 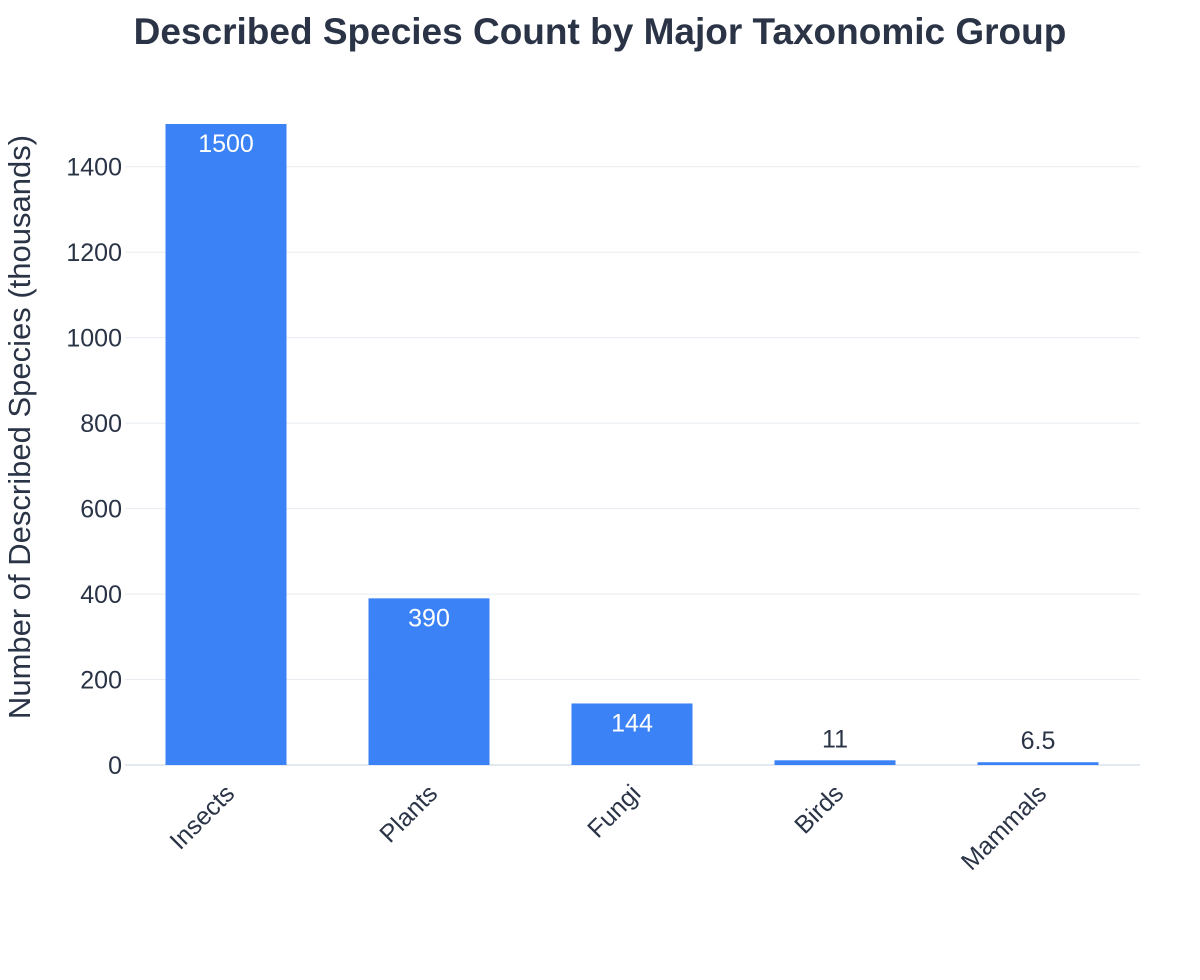 I want to click on y-tick-label: 1400, so click(x=94, y=168).